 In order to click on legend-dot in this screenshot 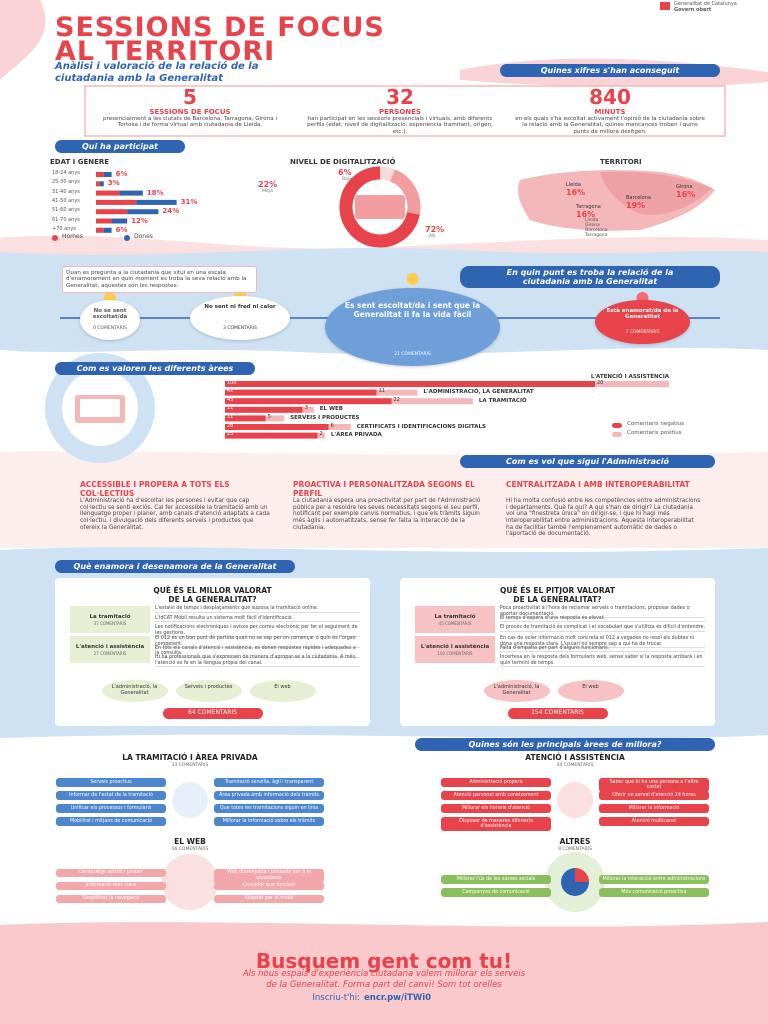, I will do `click(55, 238)`.